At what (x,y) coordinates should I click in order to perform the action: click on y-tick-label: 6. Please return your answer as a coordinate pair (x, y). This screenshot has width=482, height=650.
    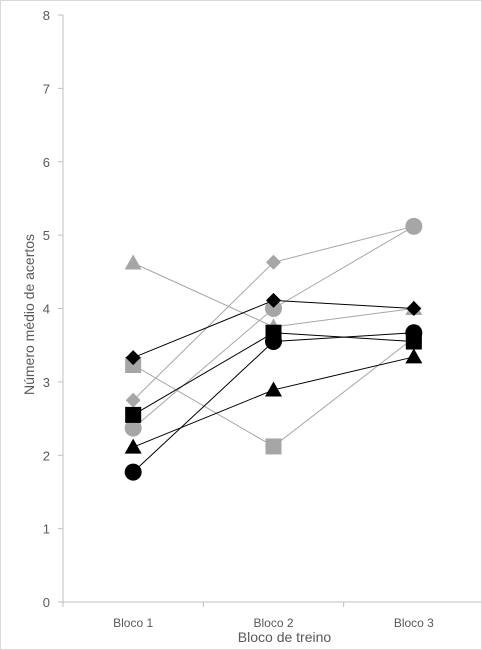
    Looking at the image, I should click on (46, 162).